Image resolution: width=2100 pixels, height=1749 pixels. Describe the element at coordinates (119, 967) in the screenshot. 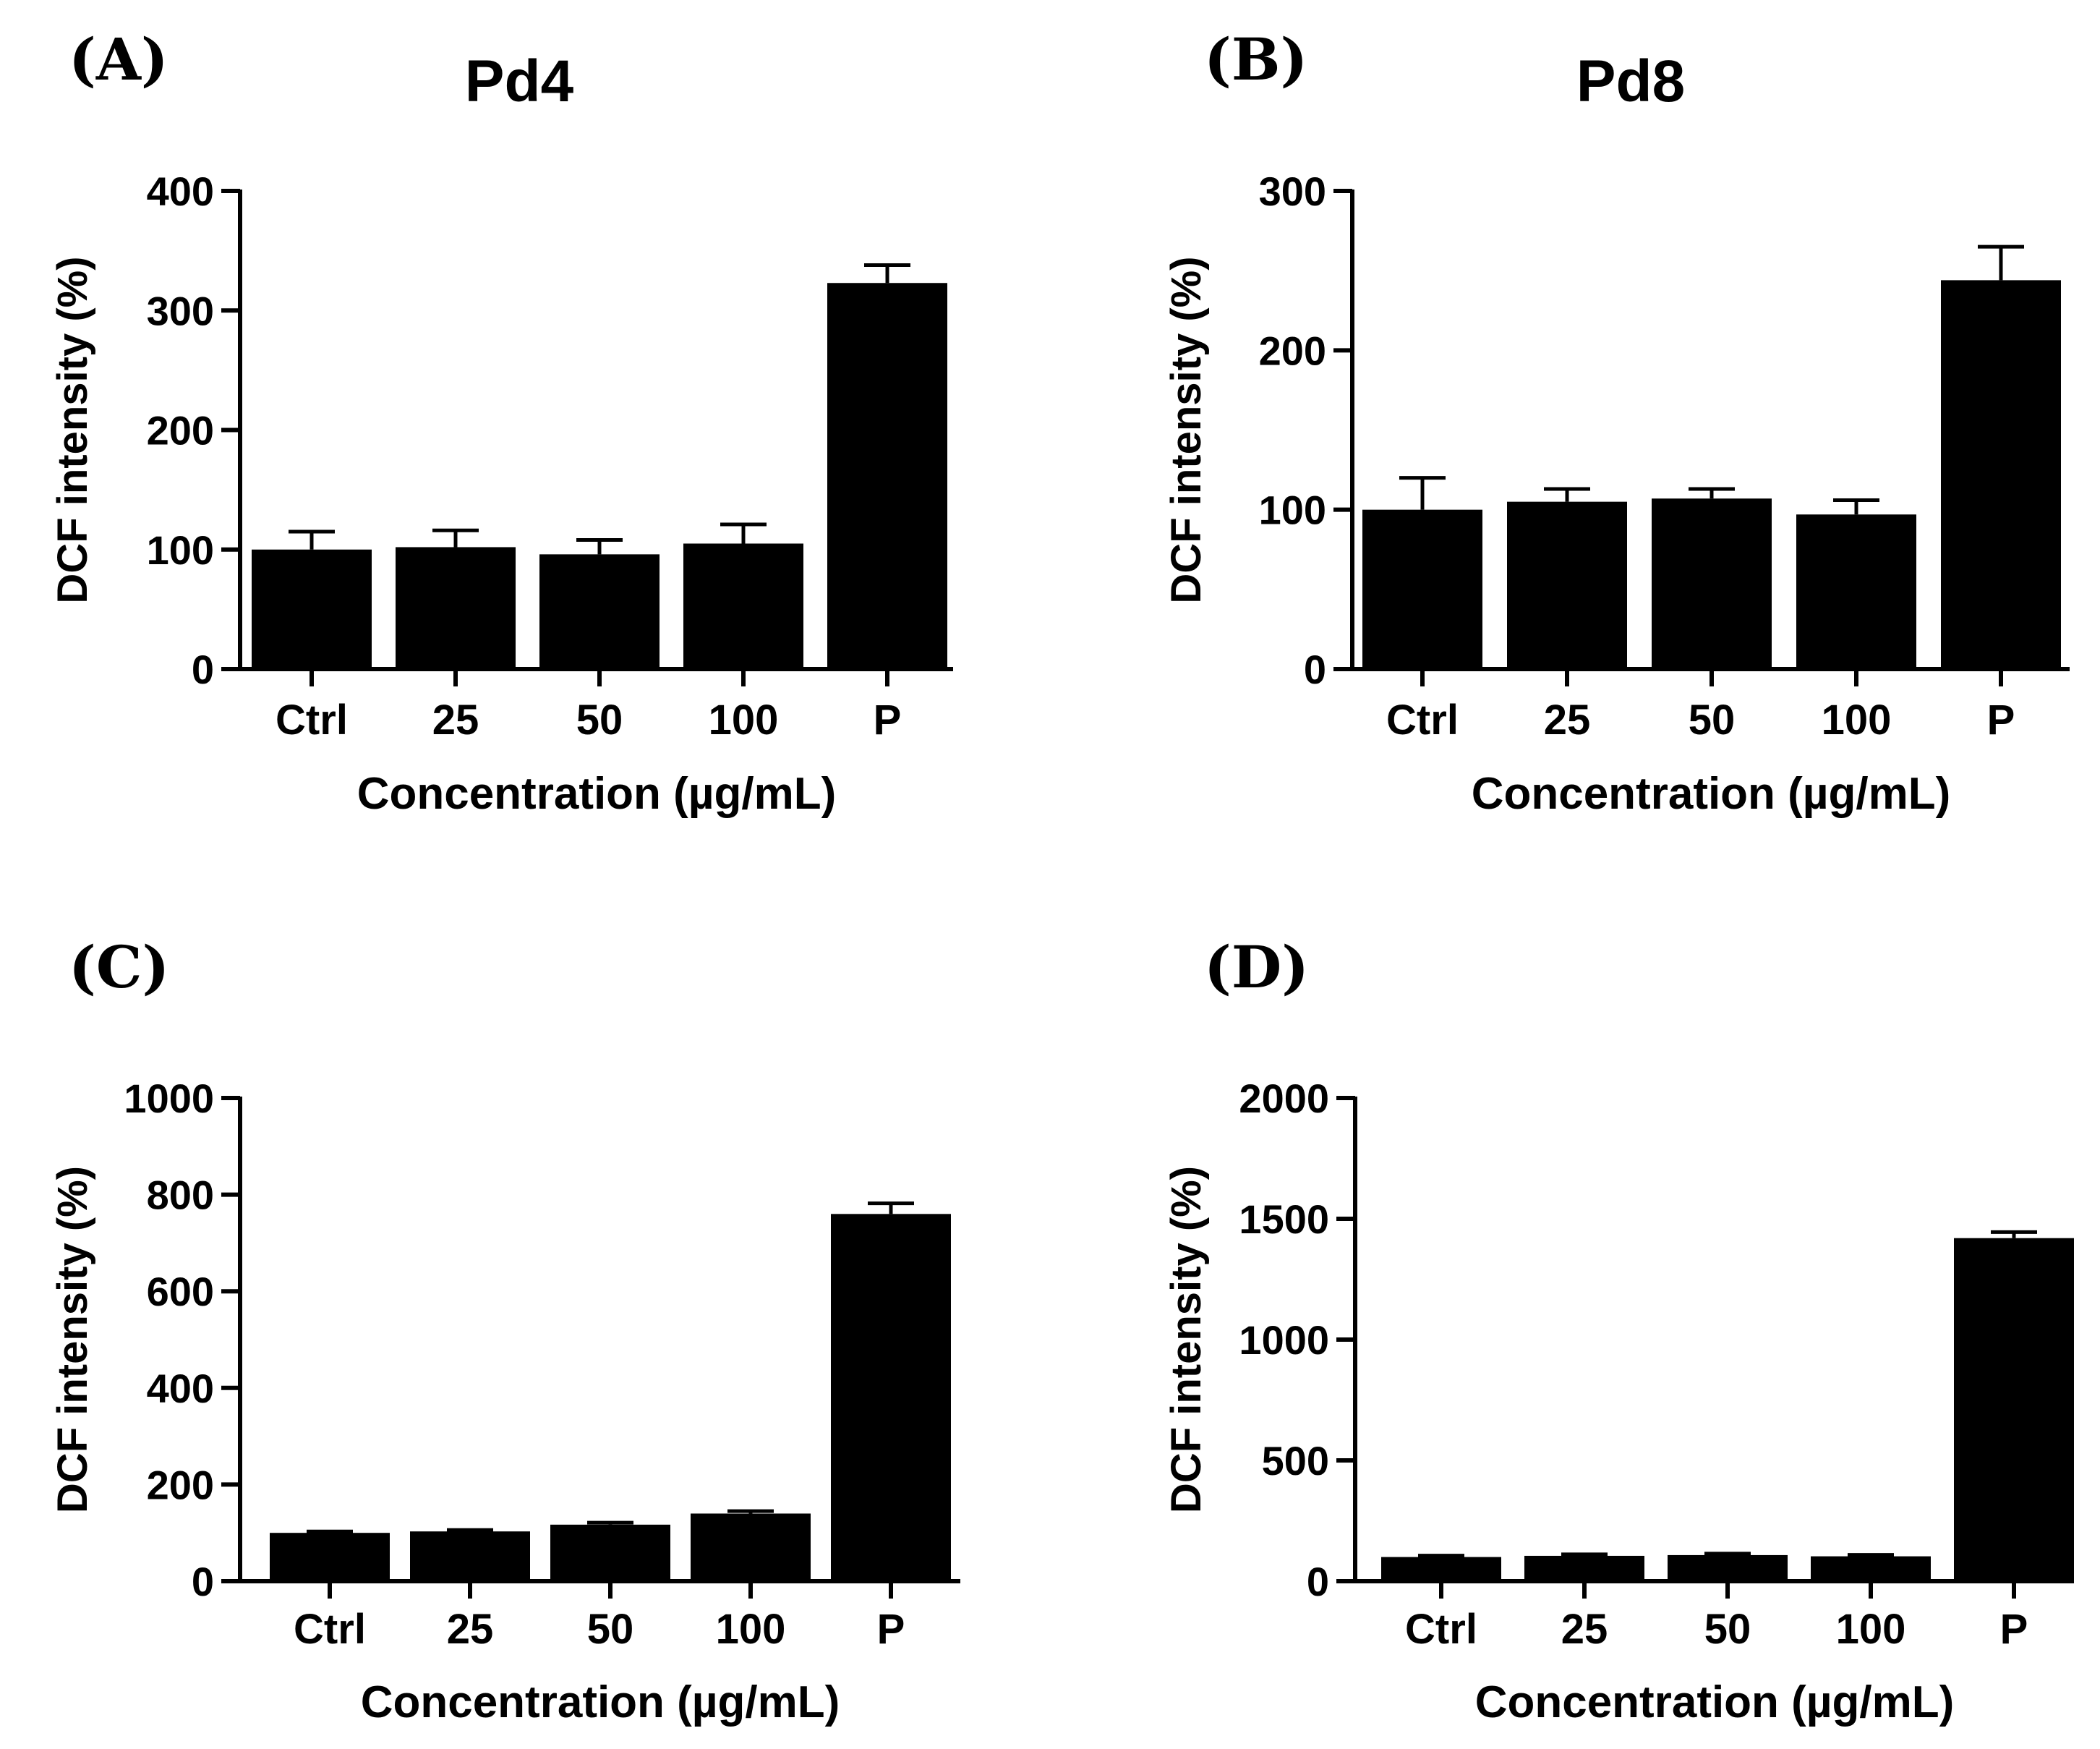

I see `panel-label: (C)` at that location.